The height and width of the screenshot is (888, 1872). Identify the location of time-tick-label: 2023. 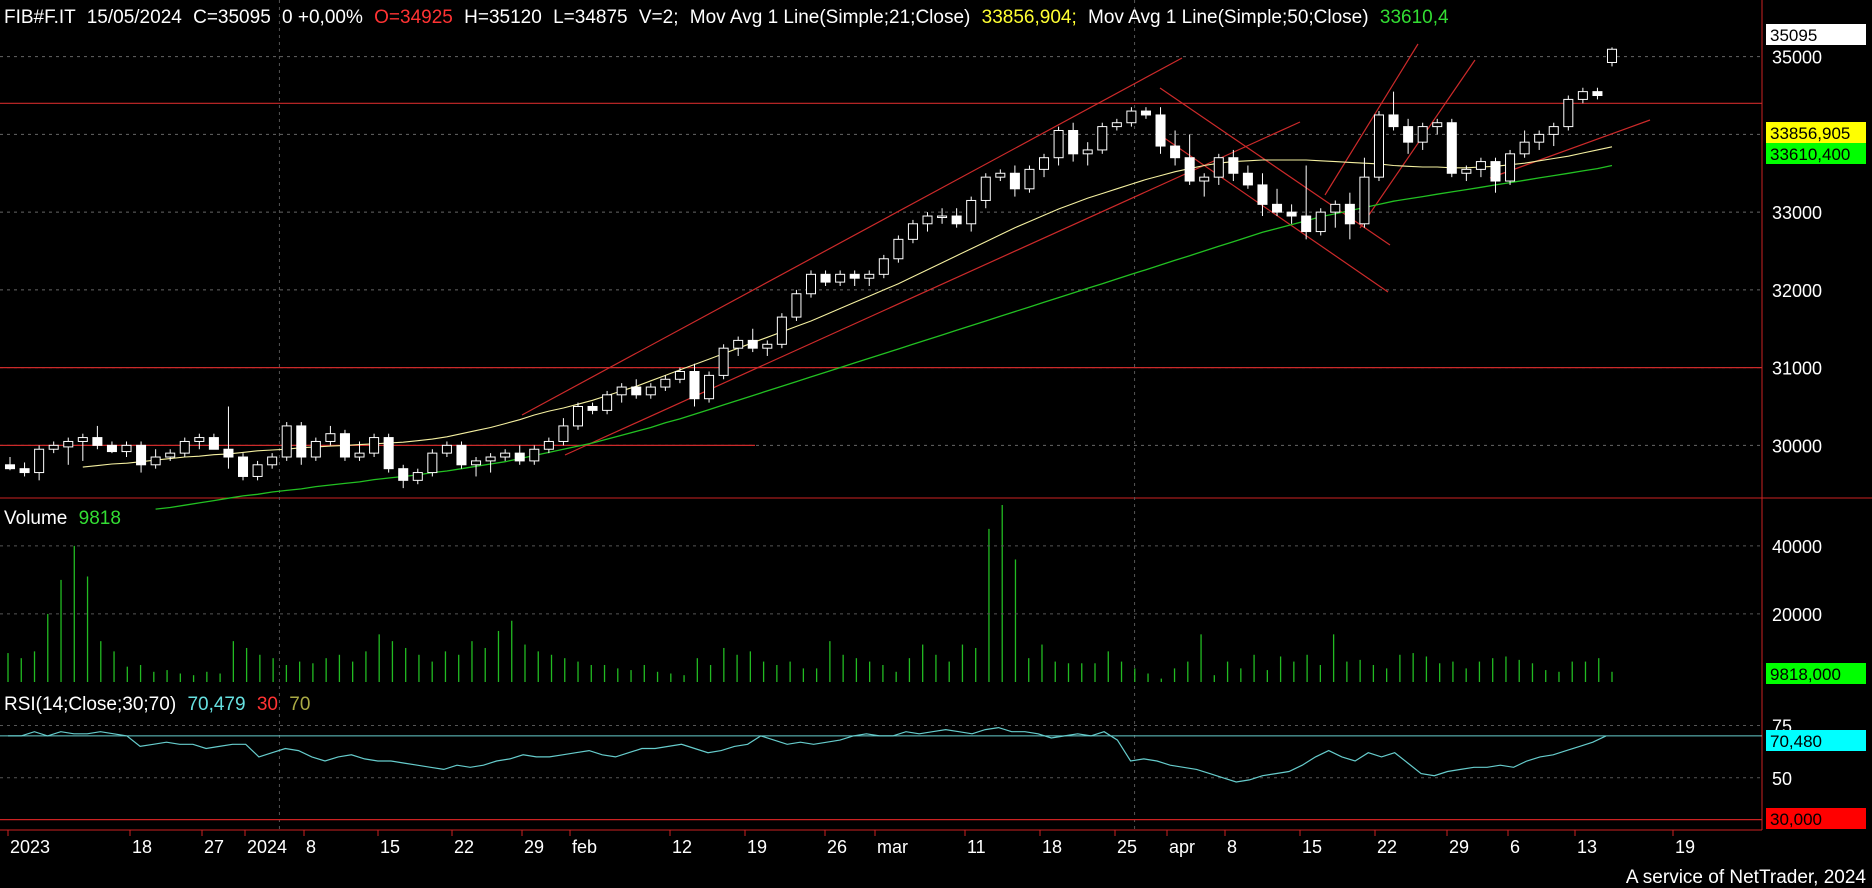
(30, 847).